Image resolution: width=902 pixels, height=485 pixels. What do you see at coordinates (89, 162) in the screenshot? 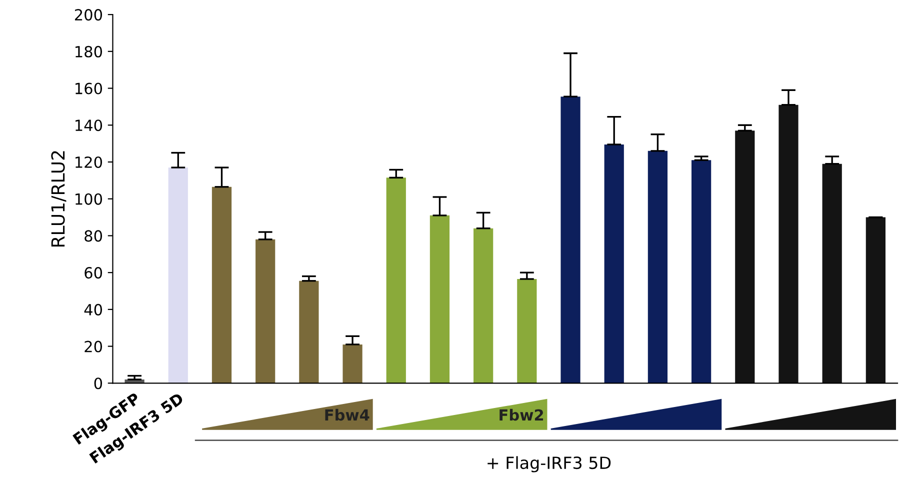
I see `y-tick-label: 120` at bounding box center [89, 162].